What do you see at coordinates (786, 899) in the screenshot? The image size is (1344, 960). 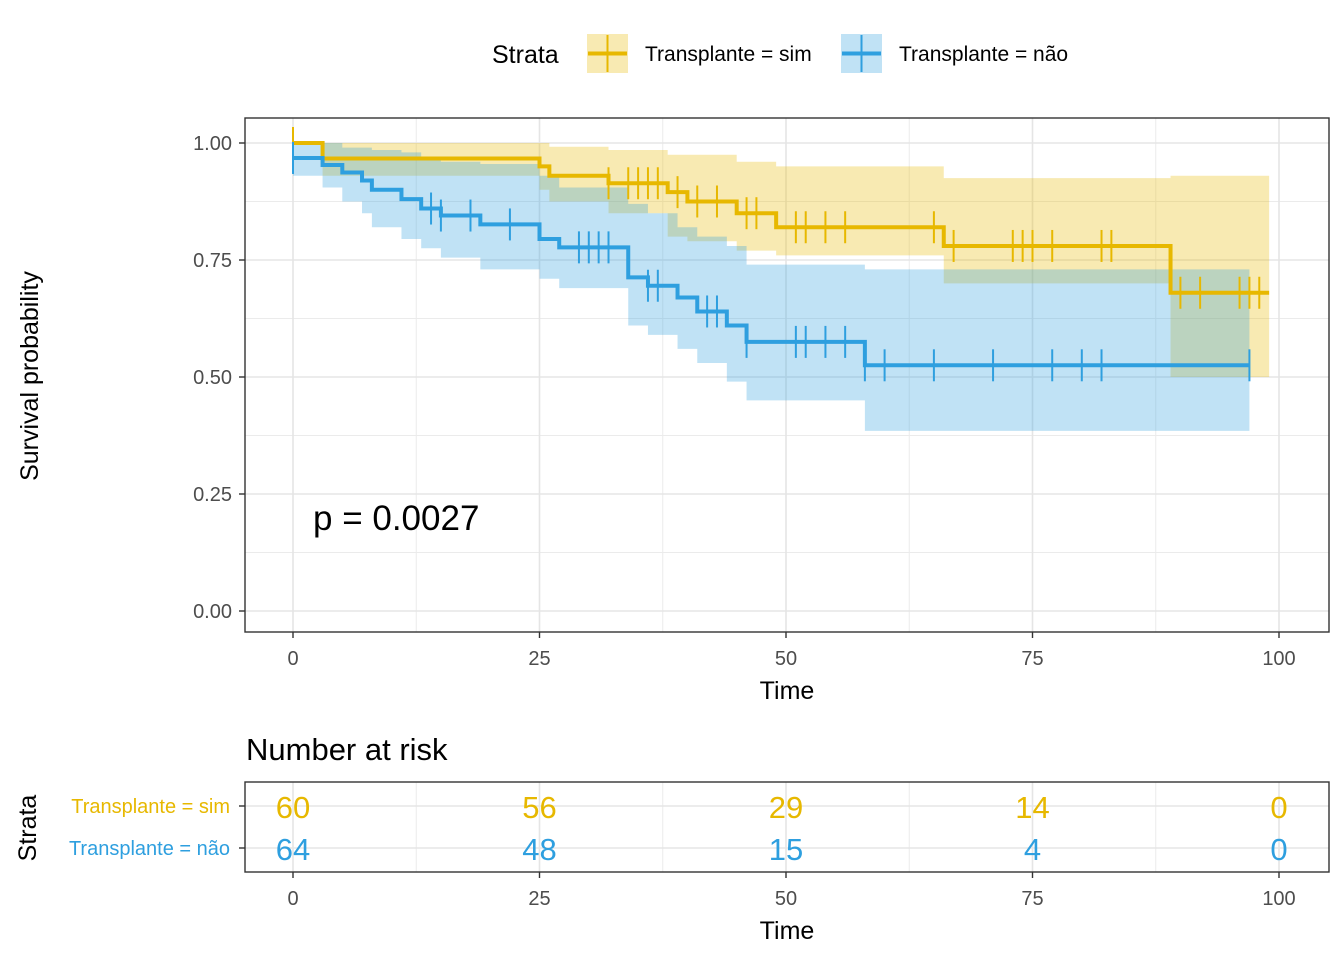 I see `risk-x-tick-label: 50` at bounding box center [786, 899].